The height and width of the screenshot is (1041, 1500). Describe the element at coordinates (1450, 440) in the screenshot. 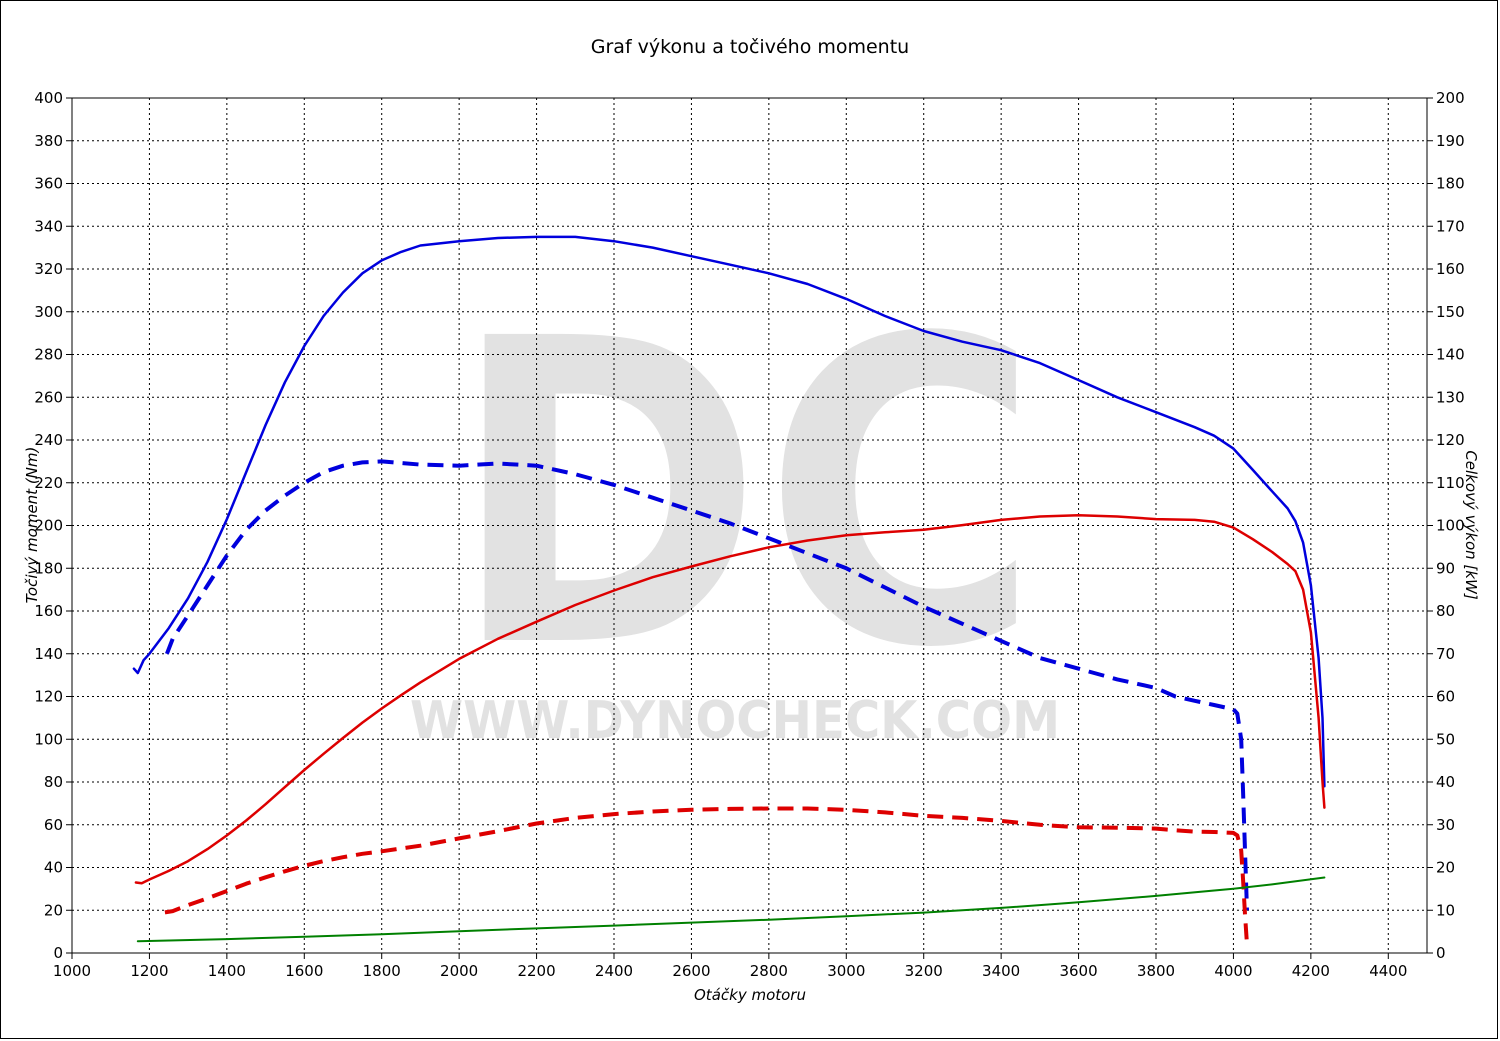

I see `y-right-tick-label: 120` at that location.